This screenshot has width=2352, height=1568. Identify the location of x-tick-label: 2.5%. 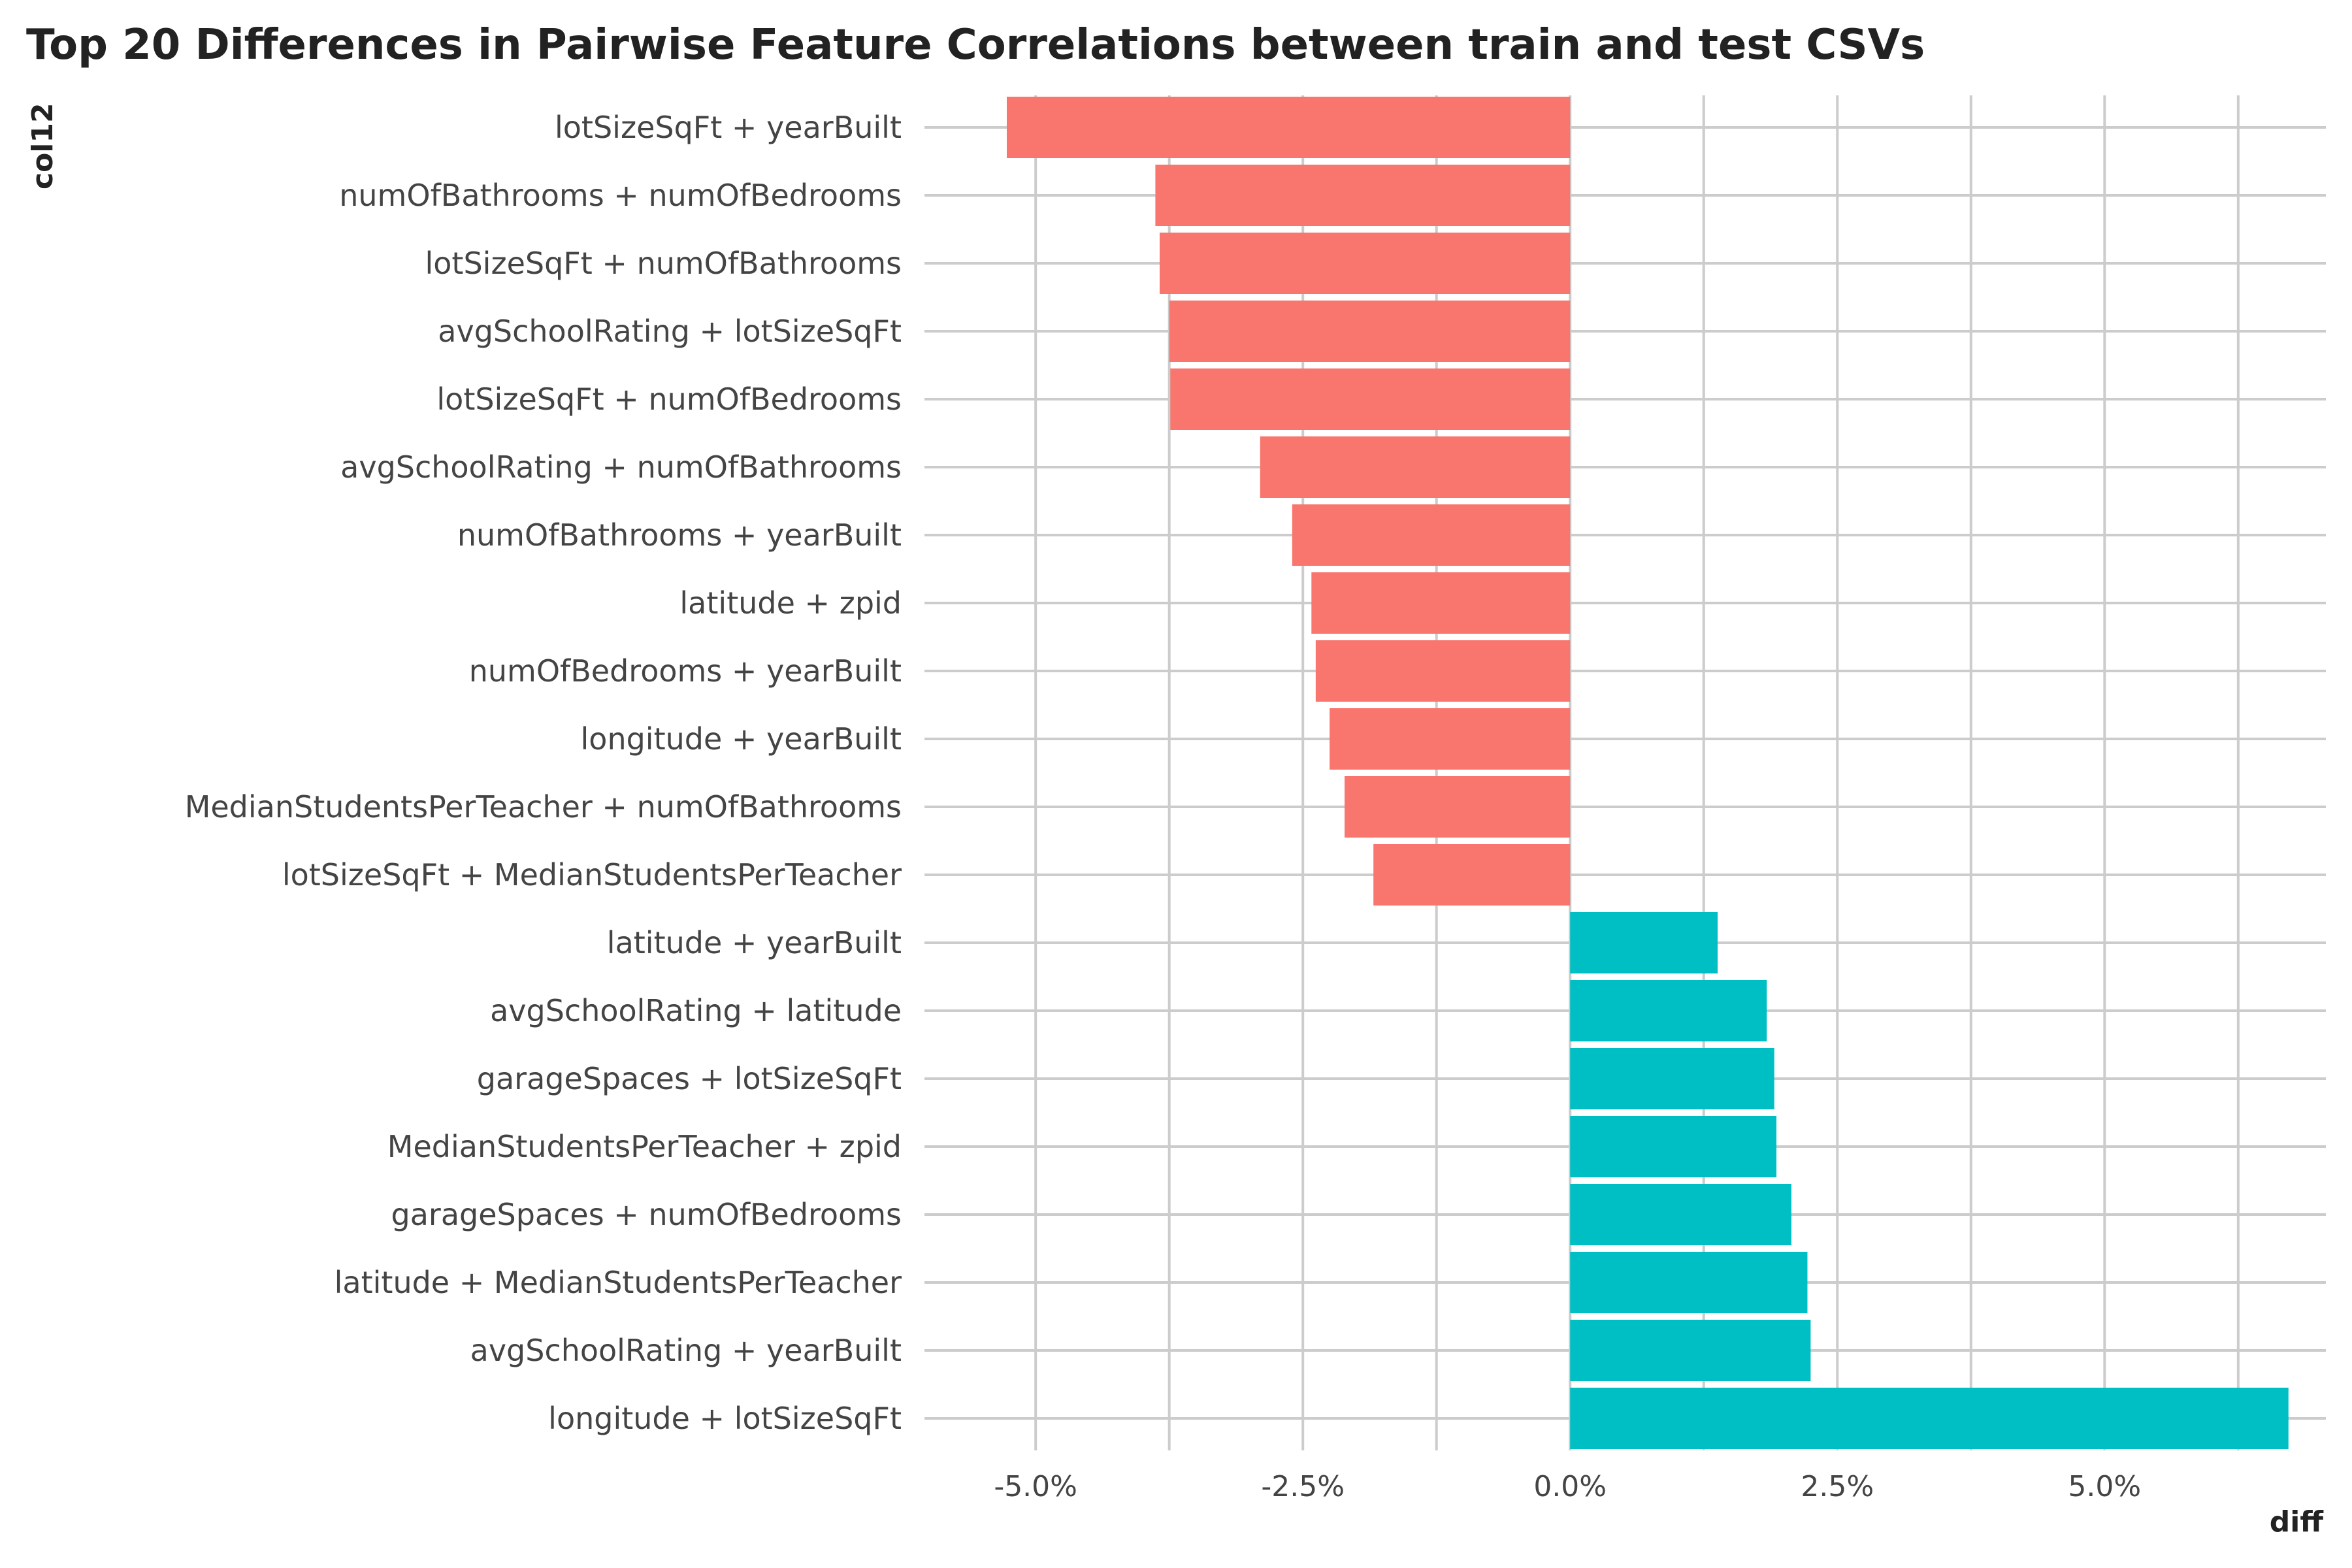
(1837, 1486).